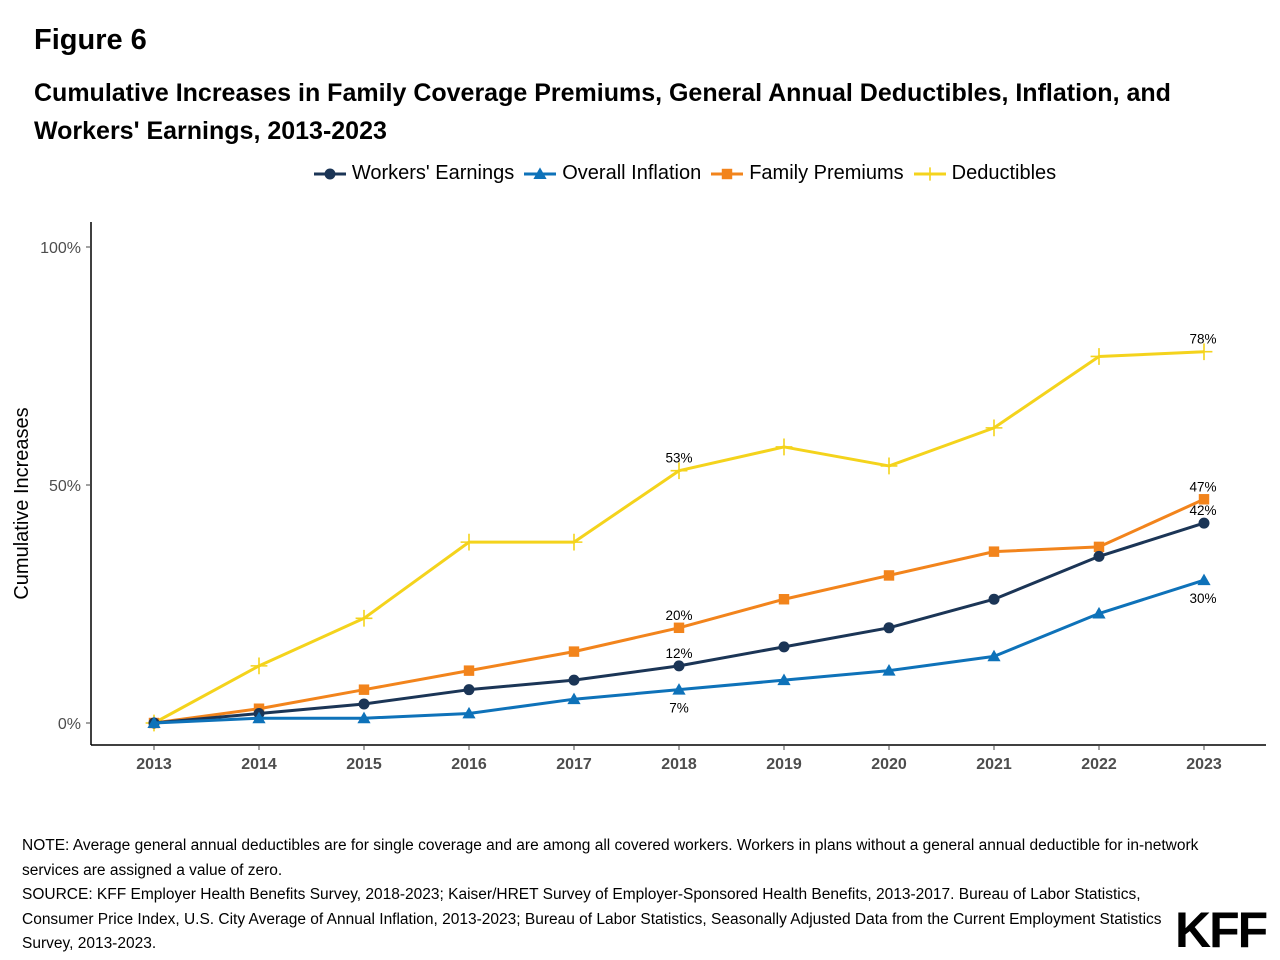  I want to click on data-label: 7%, so click(679, 708).